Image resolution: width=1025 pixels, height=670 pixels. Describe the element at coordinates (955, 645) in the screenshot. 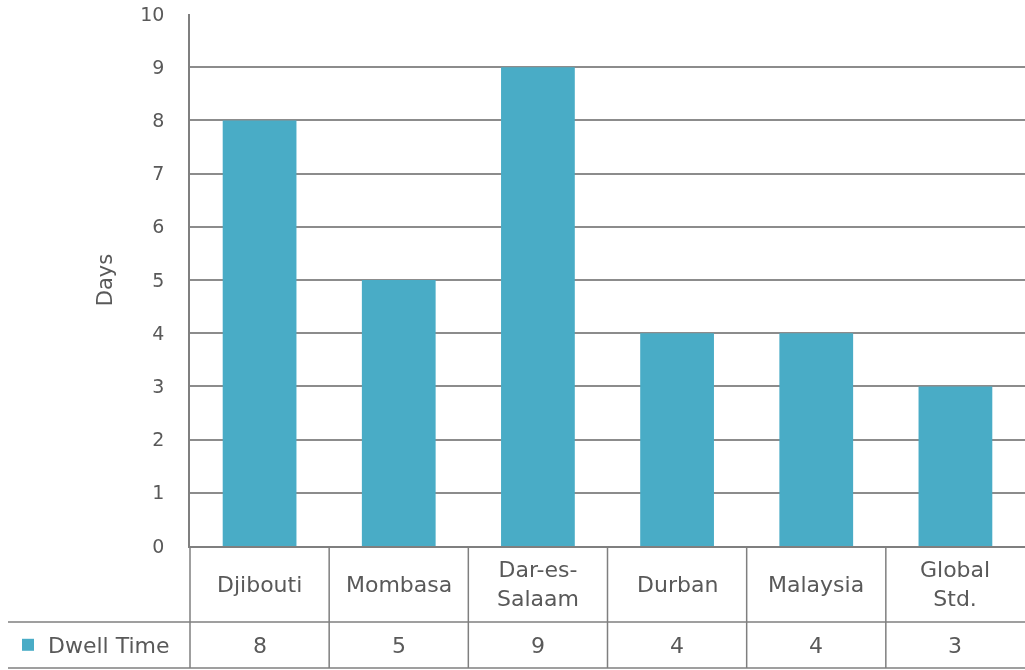

I see `data-label: 3` at that location.